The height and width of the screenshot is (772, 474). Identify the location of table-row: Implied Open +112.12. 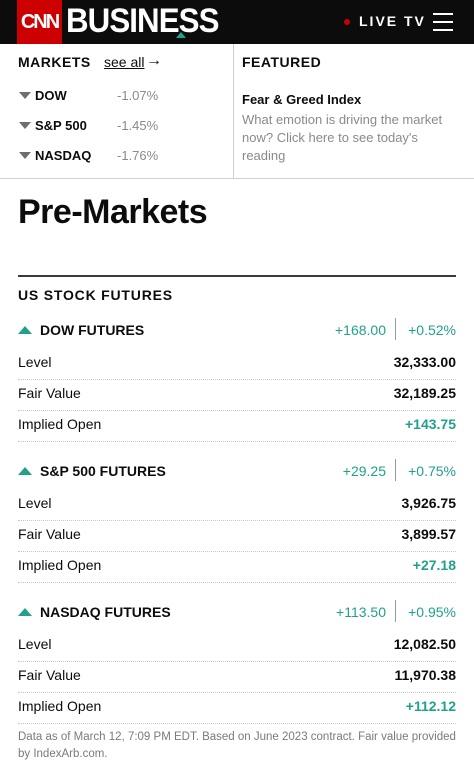
(237, 708).